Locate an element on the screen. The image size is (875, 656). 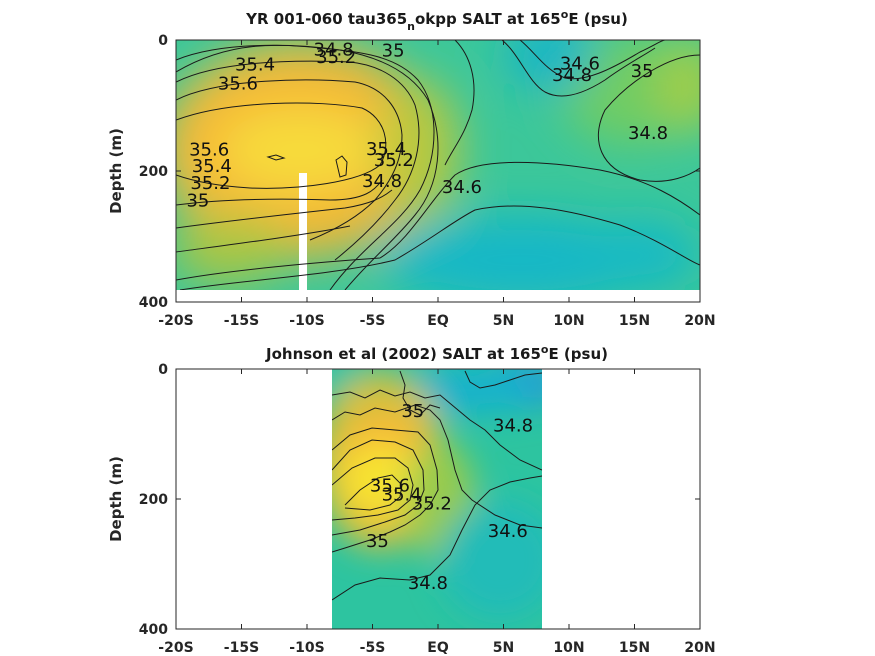
bottom-contour-lines is located at coordinates (437, 485).